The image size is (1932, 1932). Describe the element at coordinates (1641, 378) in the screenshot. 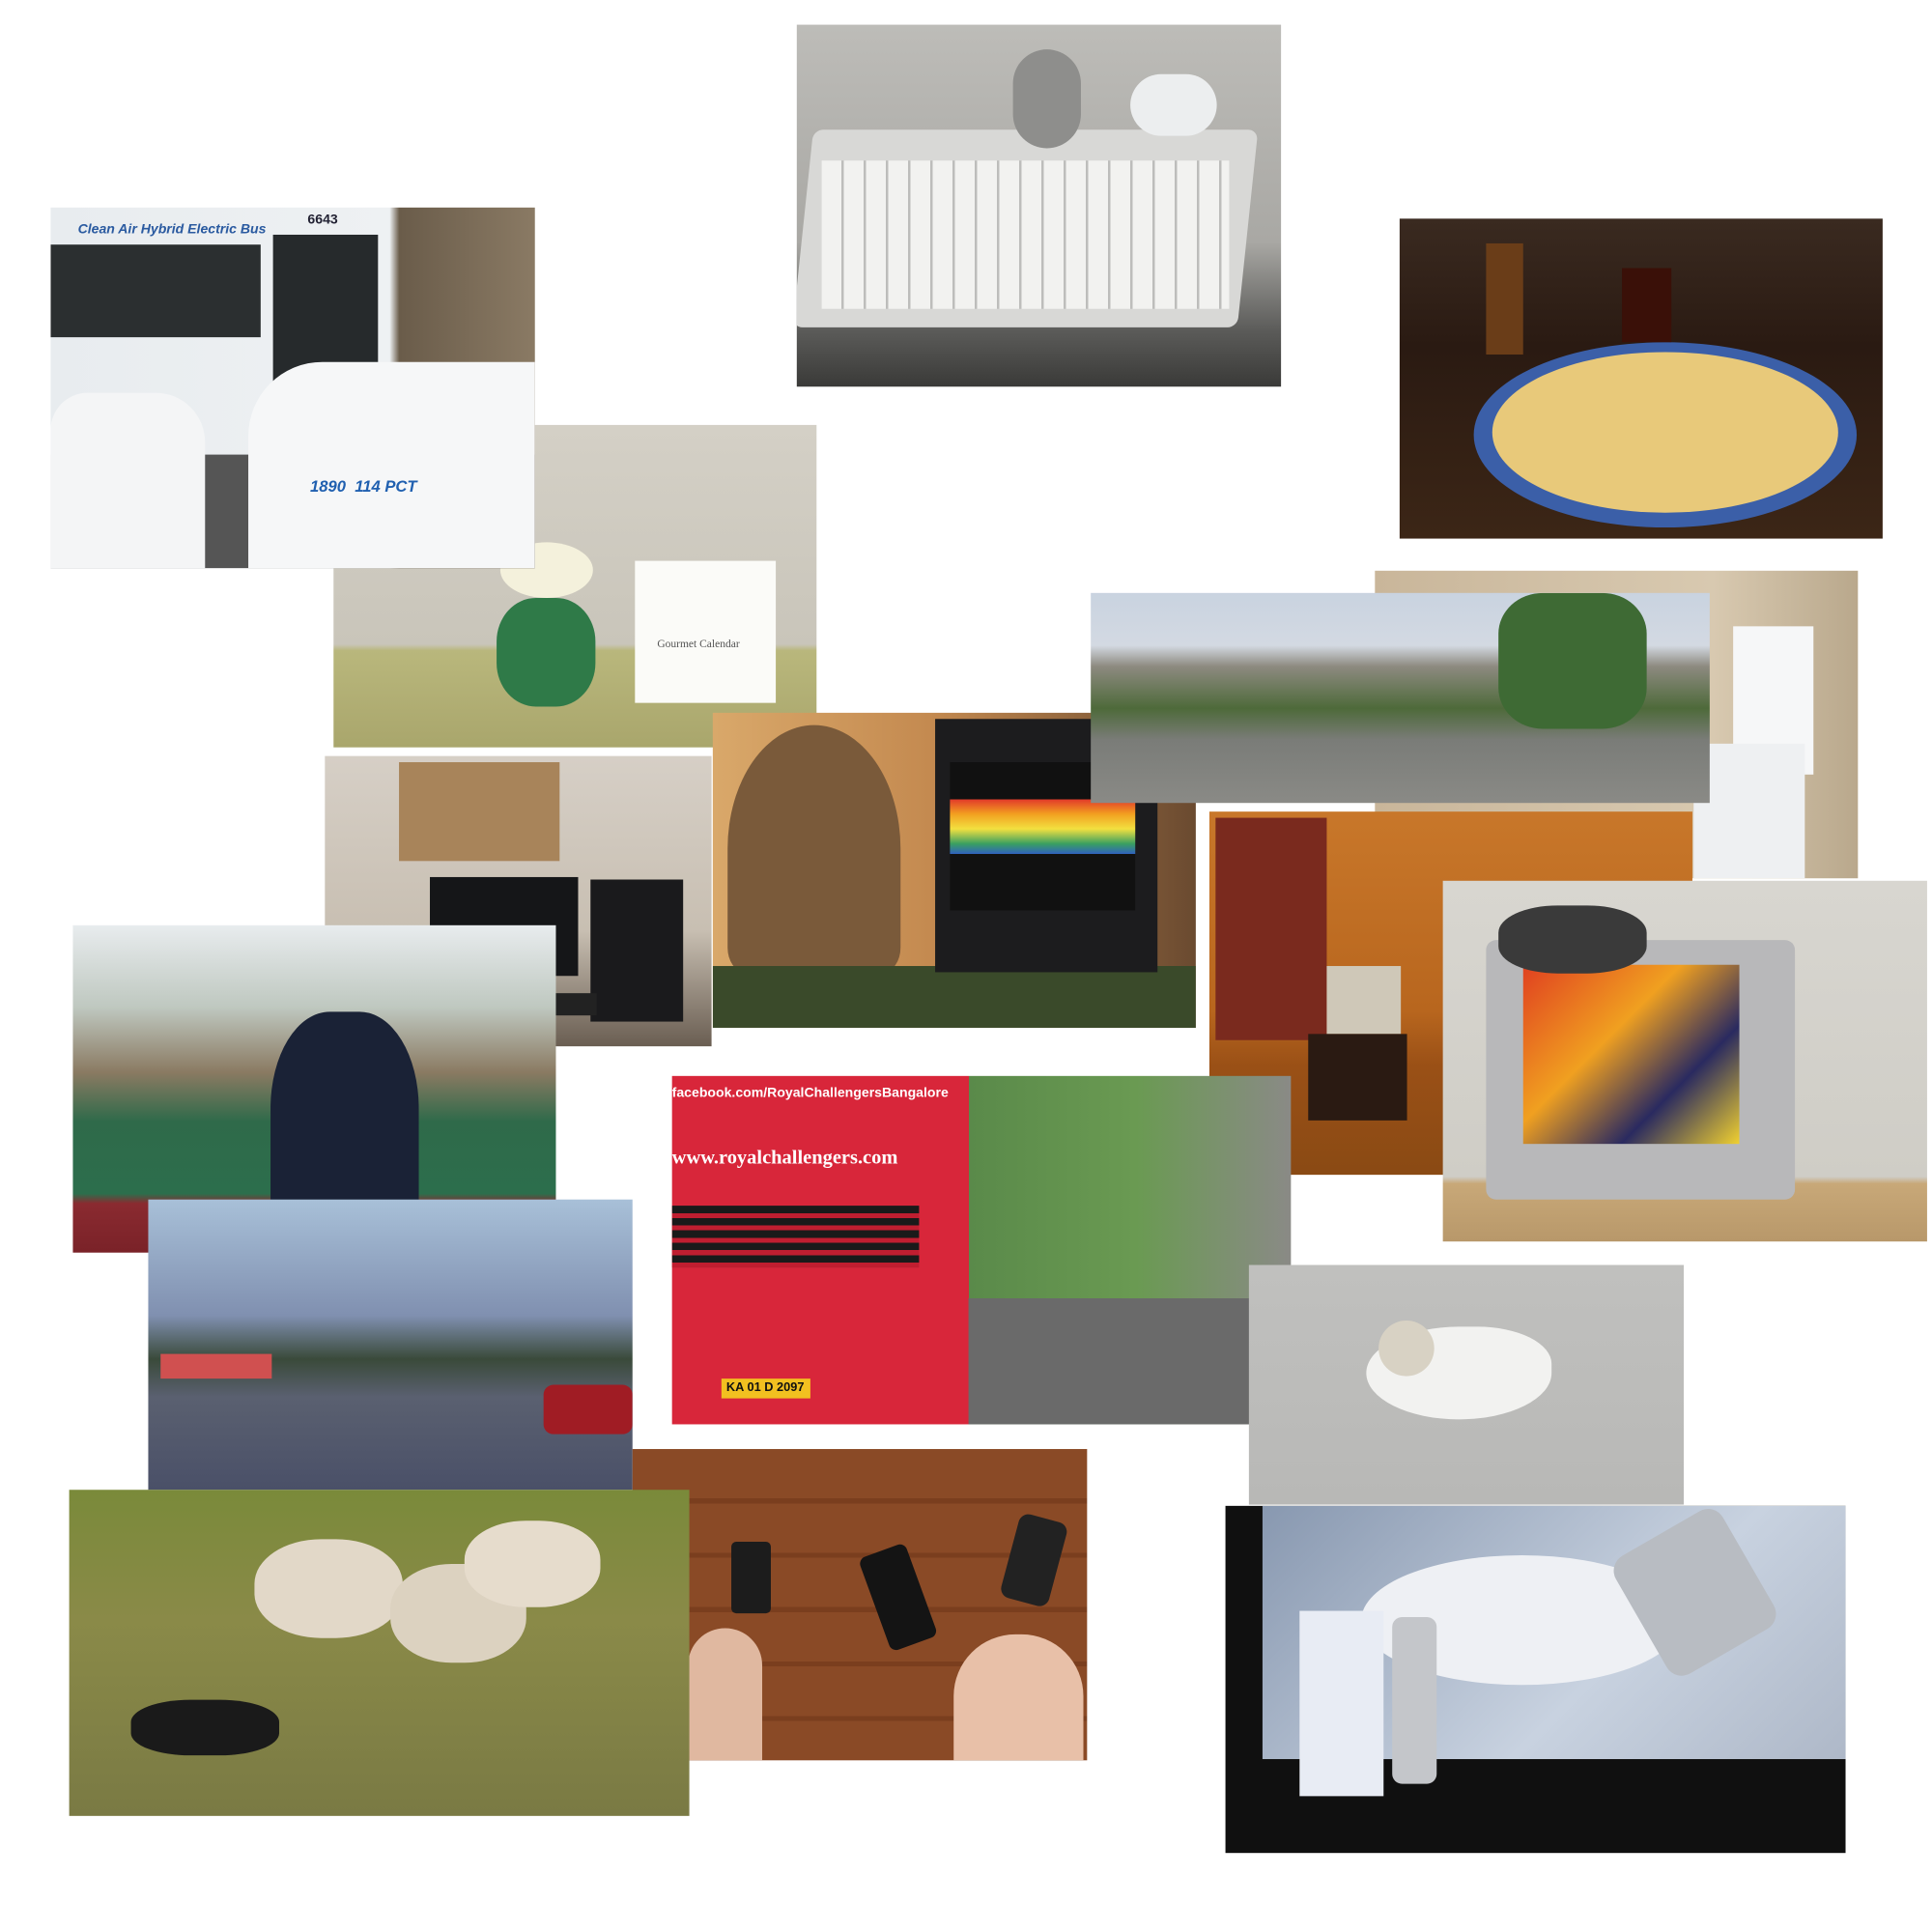

I see `photo-pizza` at that location.